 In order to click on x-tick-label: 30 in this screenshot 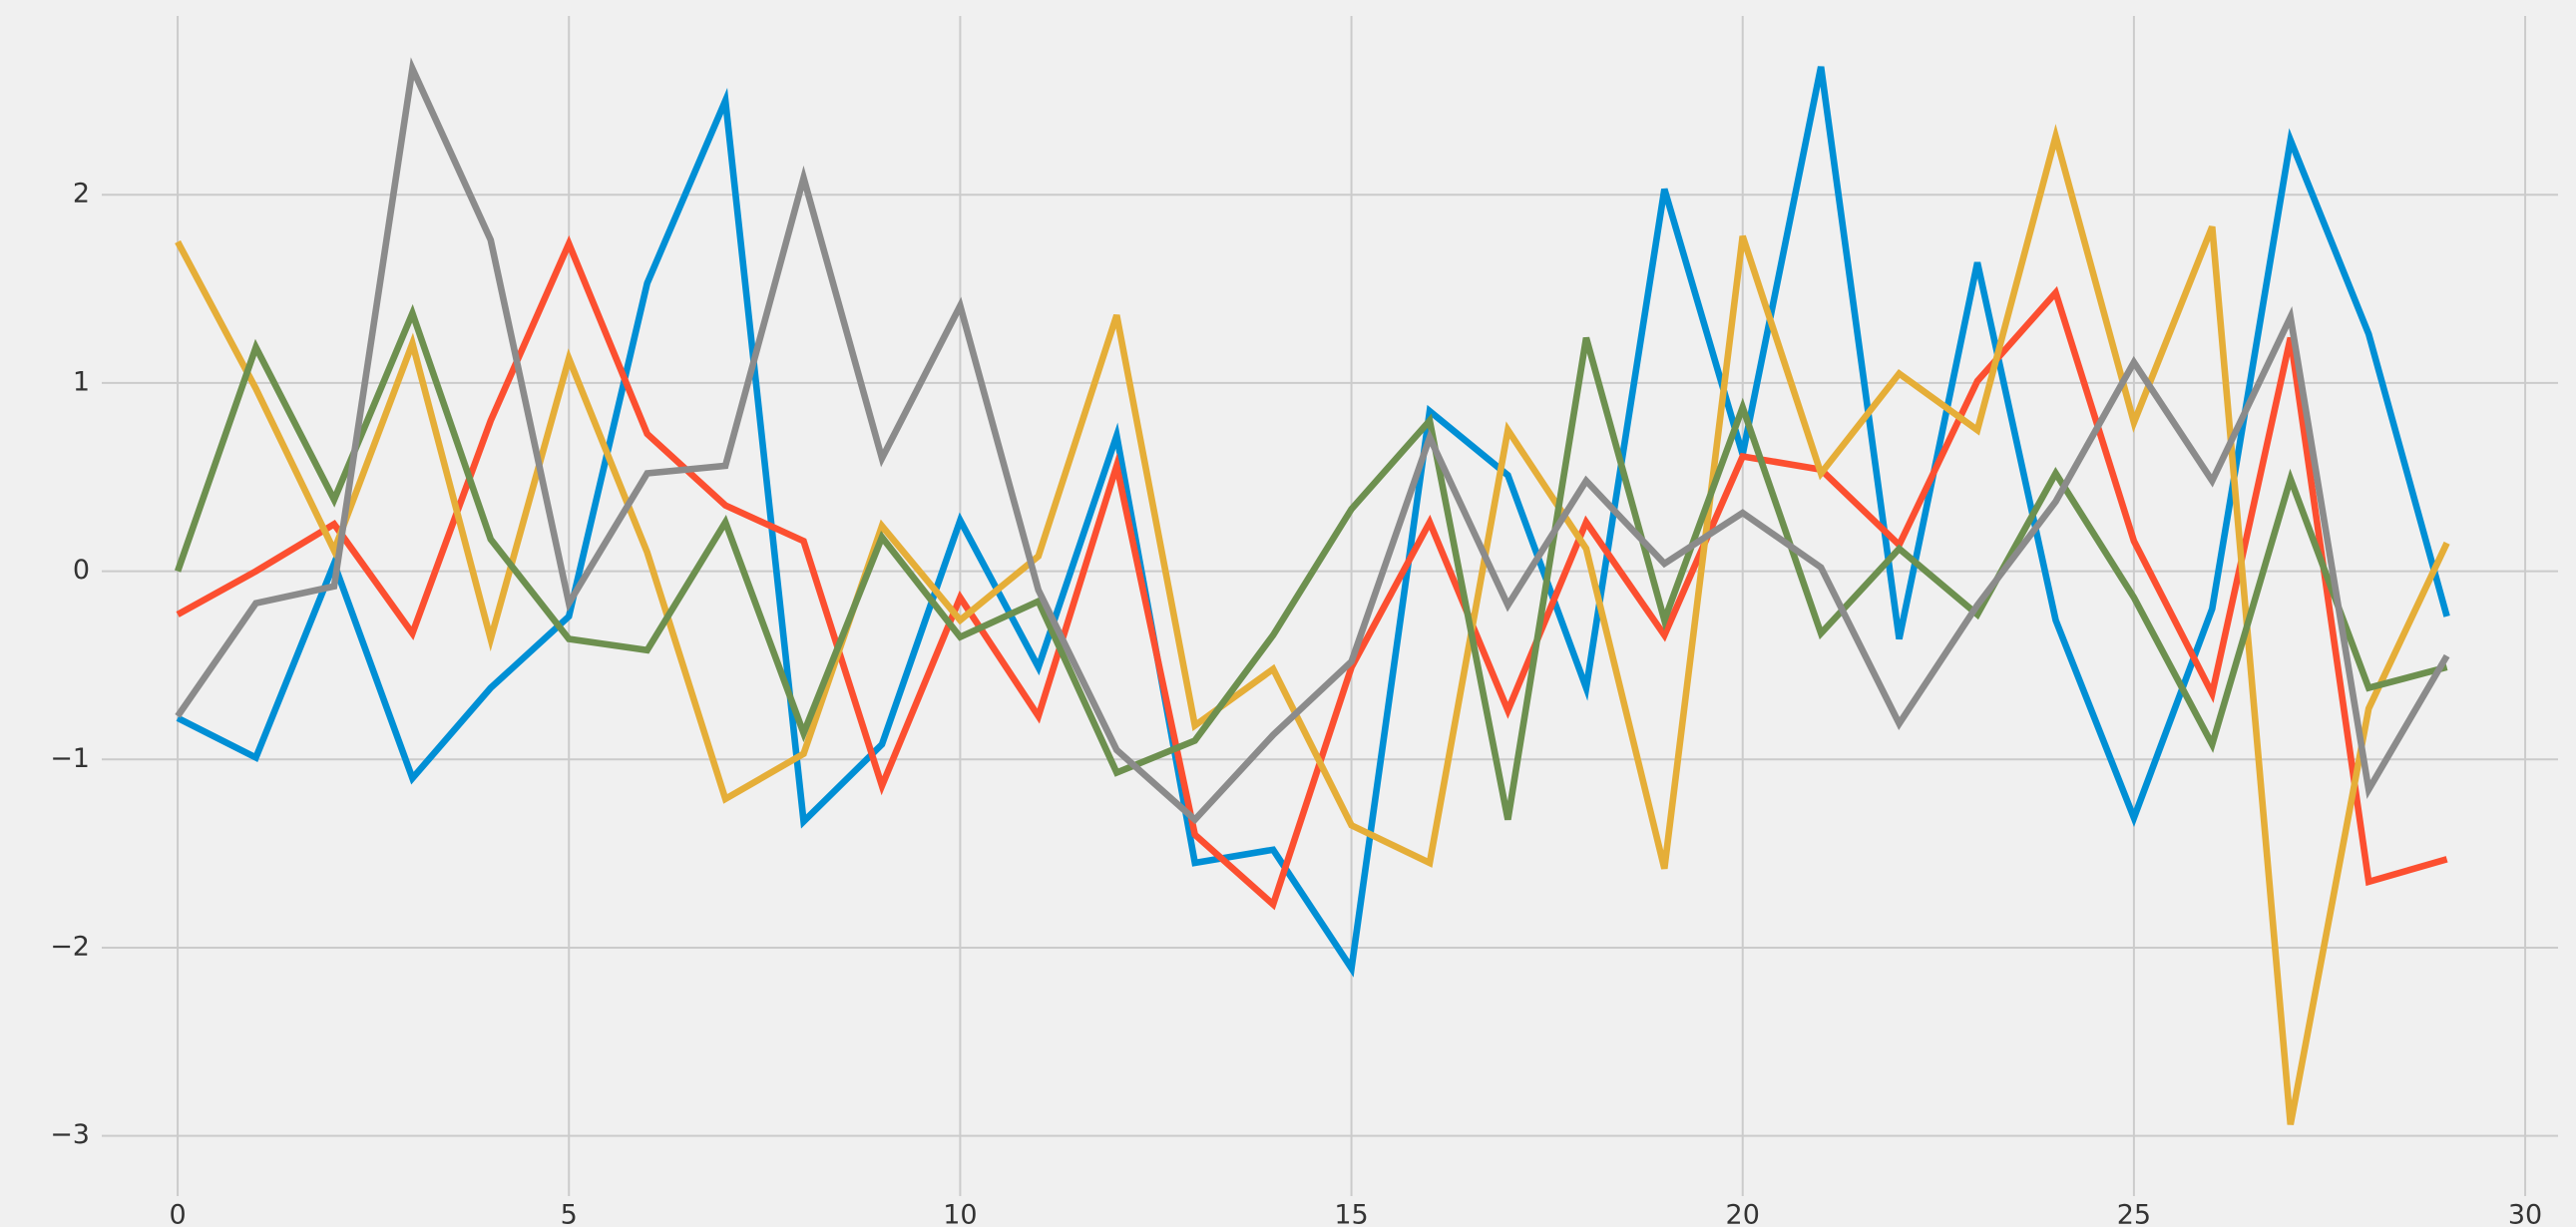, I will do `click(2525, 1213)`.